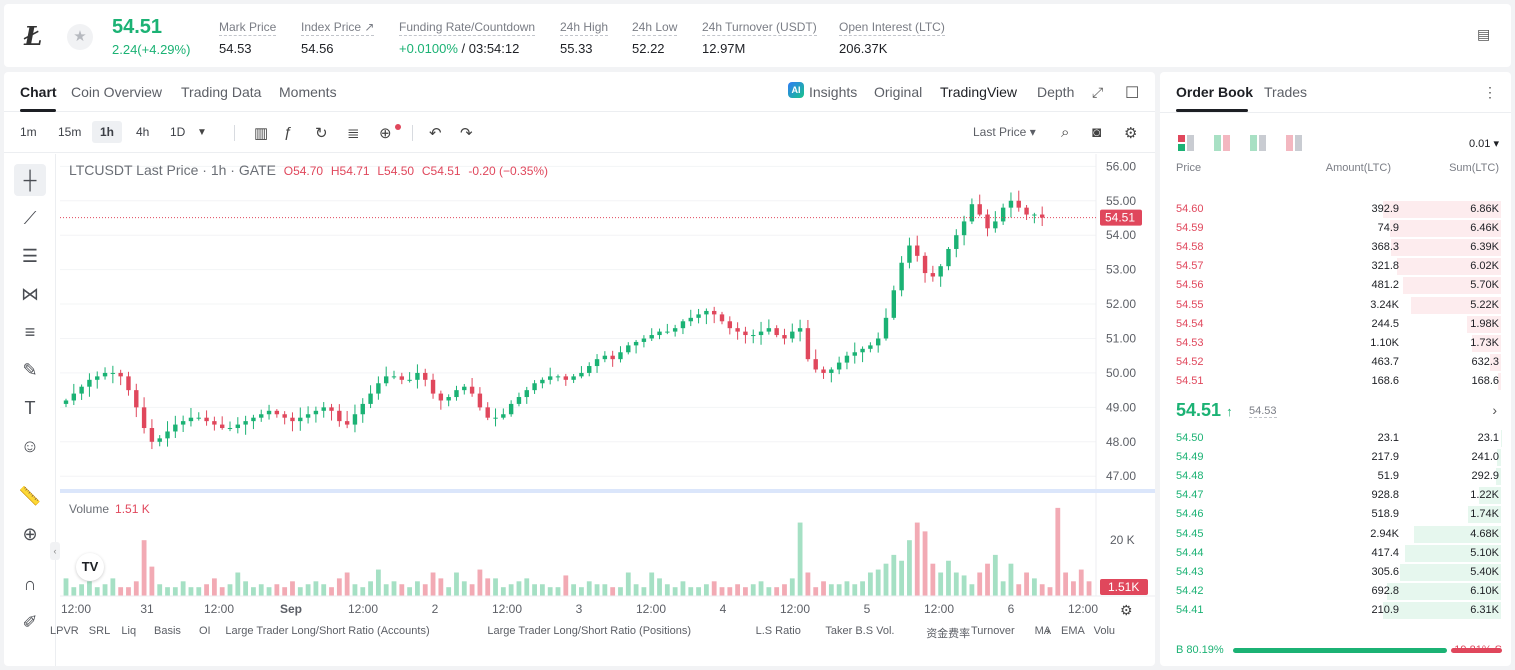 This screenshot has height=670, width=1515. What do you see at coordinates (1335, 610) in the screenshot?
I see `bid-row: 54.41 210.9 6.31K` at bounding box center [1335, 610].